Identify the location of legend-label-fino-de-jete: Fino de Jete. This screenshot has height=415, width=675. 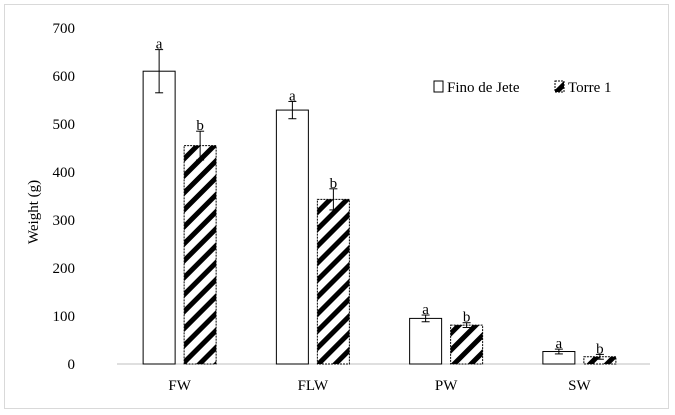
(483, 88).